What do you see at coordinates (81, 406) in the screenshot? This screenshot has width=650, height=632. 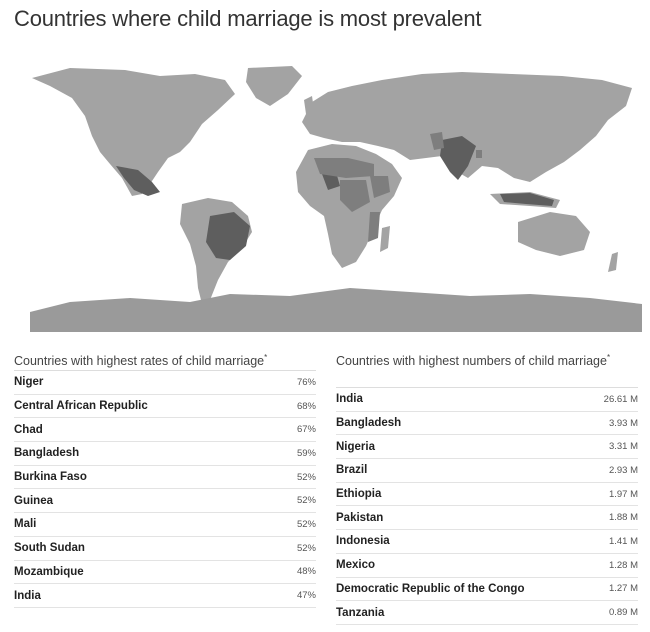 I see `rates-table-country: Central African Republic` at bounding box center [81, 406].